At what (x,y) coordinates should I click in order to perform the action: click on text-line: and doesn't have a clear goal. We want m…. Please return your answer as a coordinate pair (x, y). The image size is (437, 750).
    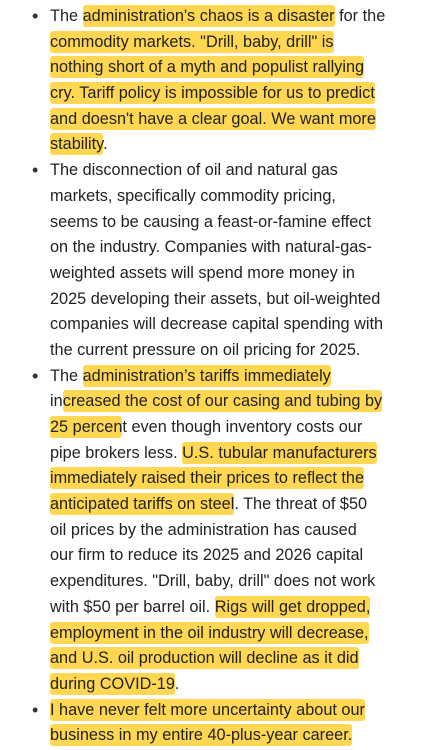
    Looking at the image, I should click on (243, 120).